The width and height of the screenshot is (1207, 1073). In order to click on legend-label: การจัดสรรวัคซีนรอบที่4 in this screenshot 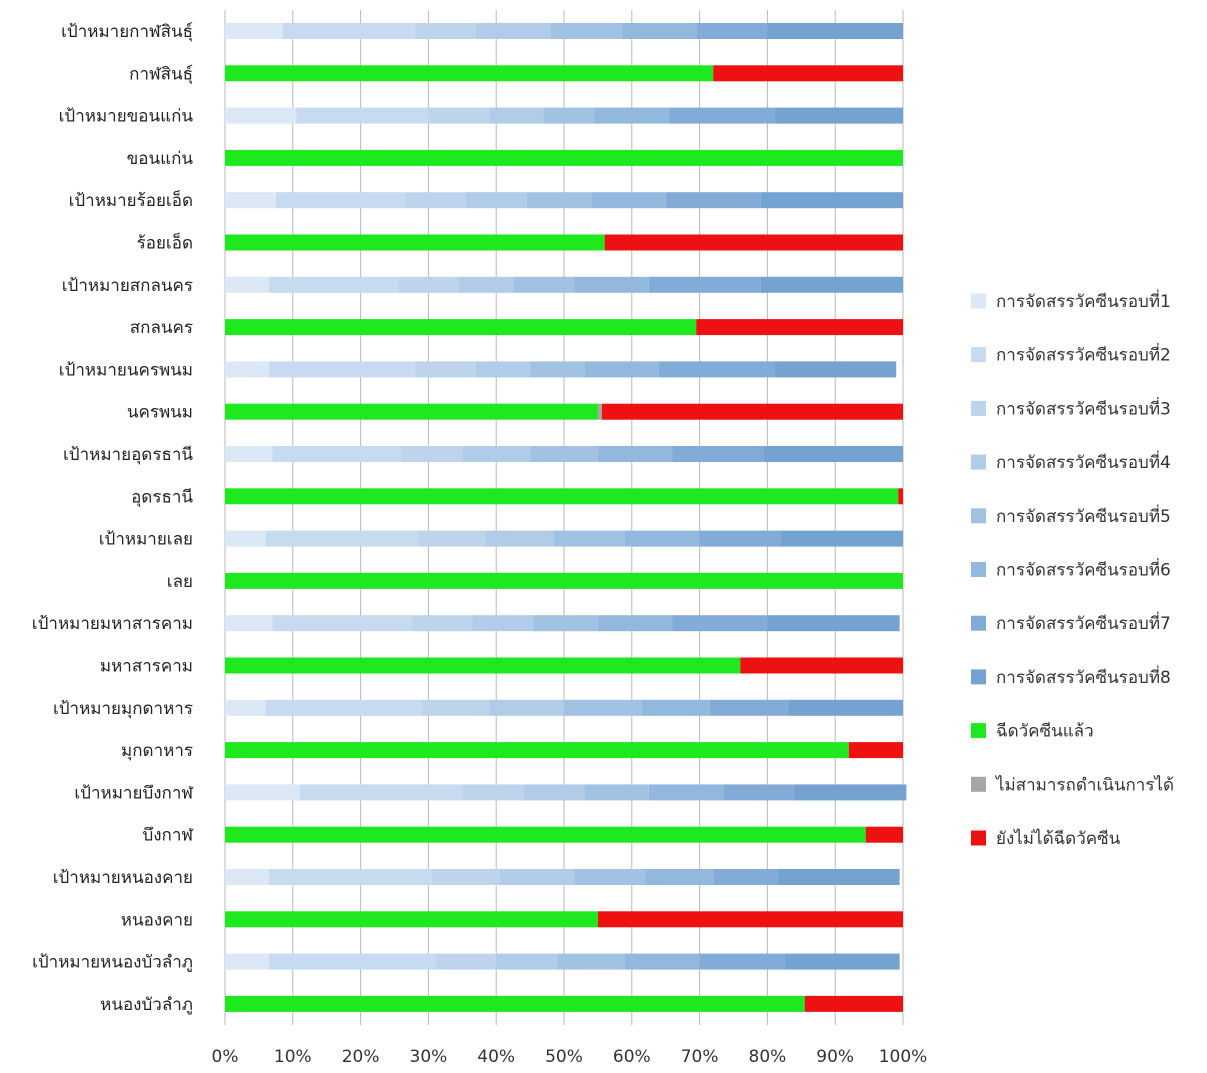, I will do `click(1083, 461)`.